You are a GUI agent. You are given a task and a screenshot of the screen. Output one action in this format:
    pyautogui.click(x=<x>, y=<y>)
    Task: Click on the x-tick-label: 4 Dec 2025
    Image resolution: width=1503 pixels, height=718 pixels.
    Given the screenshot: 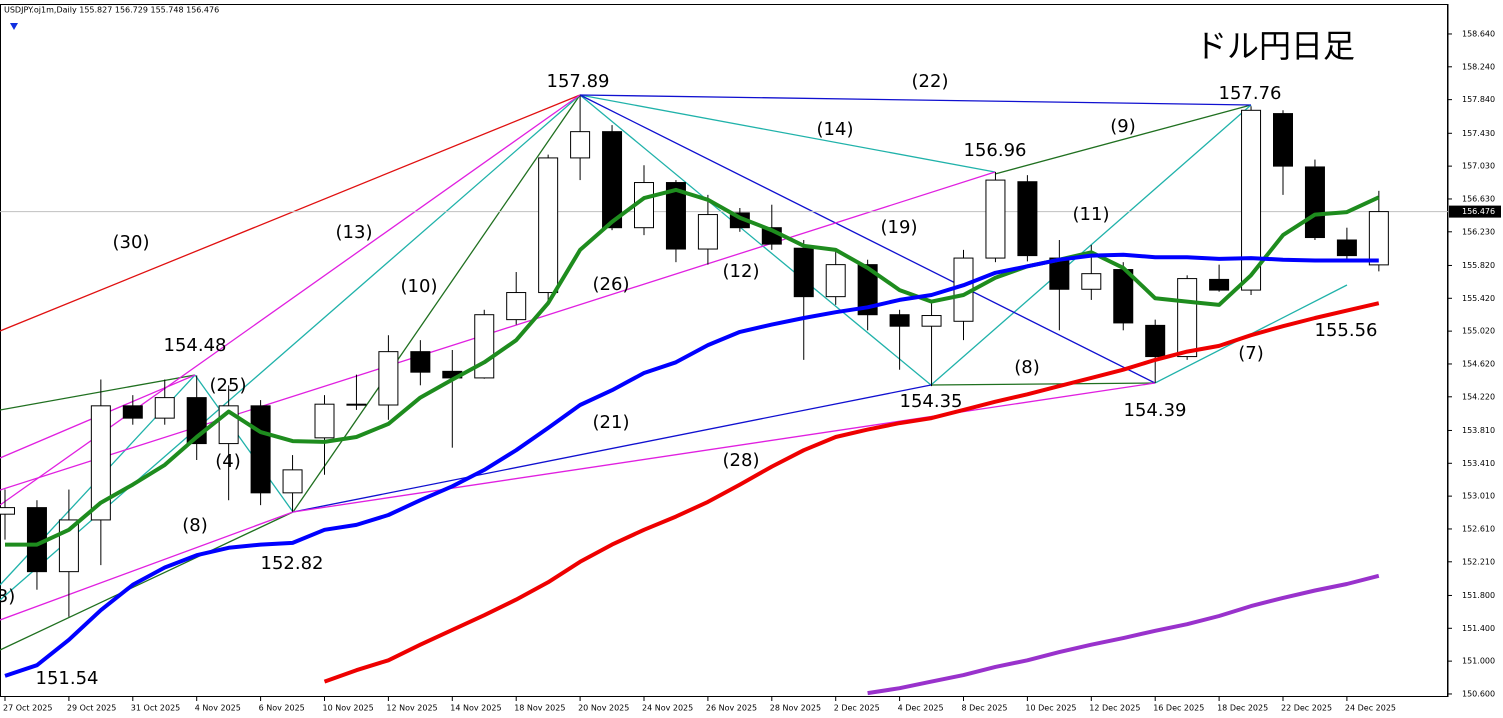 What is the action you would take?
    pyautogui.click(x=921, y=708)
    